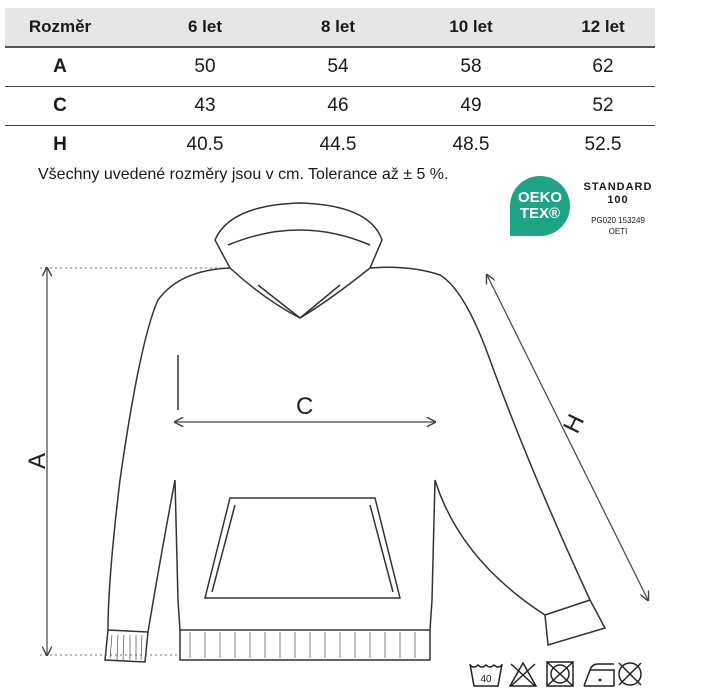 The image size is (715, 692). Describe the element at coordinates (338, 66) in the screenshot. I see `table-cell: 54` at that location.